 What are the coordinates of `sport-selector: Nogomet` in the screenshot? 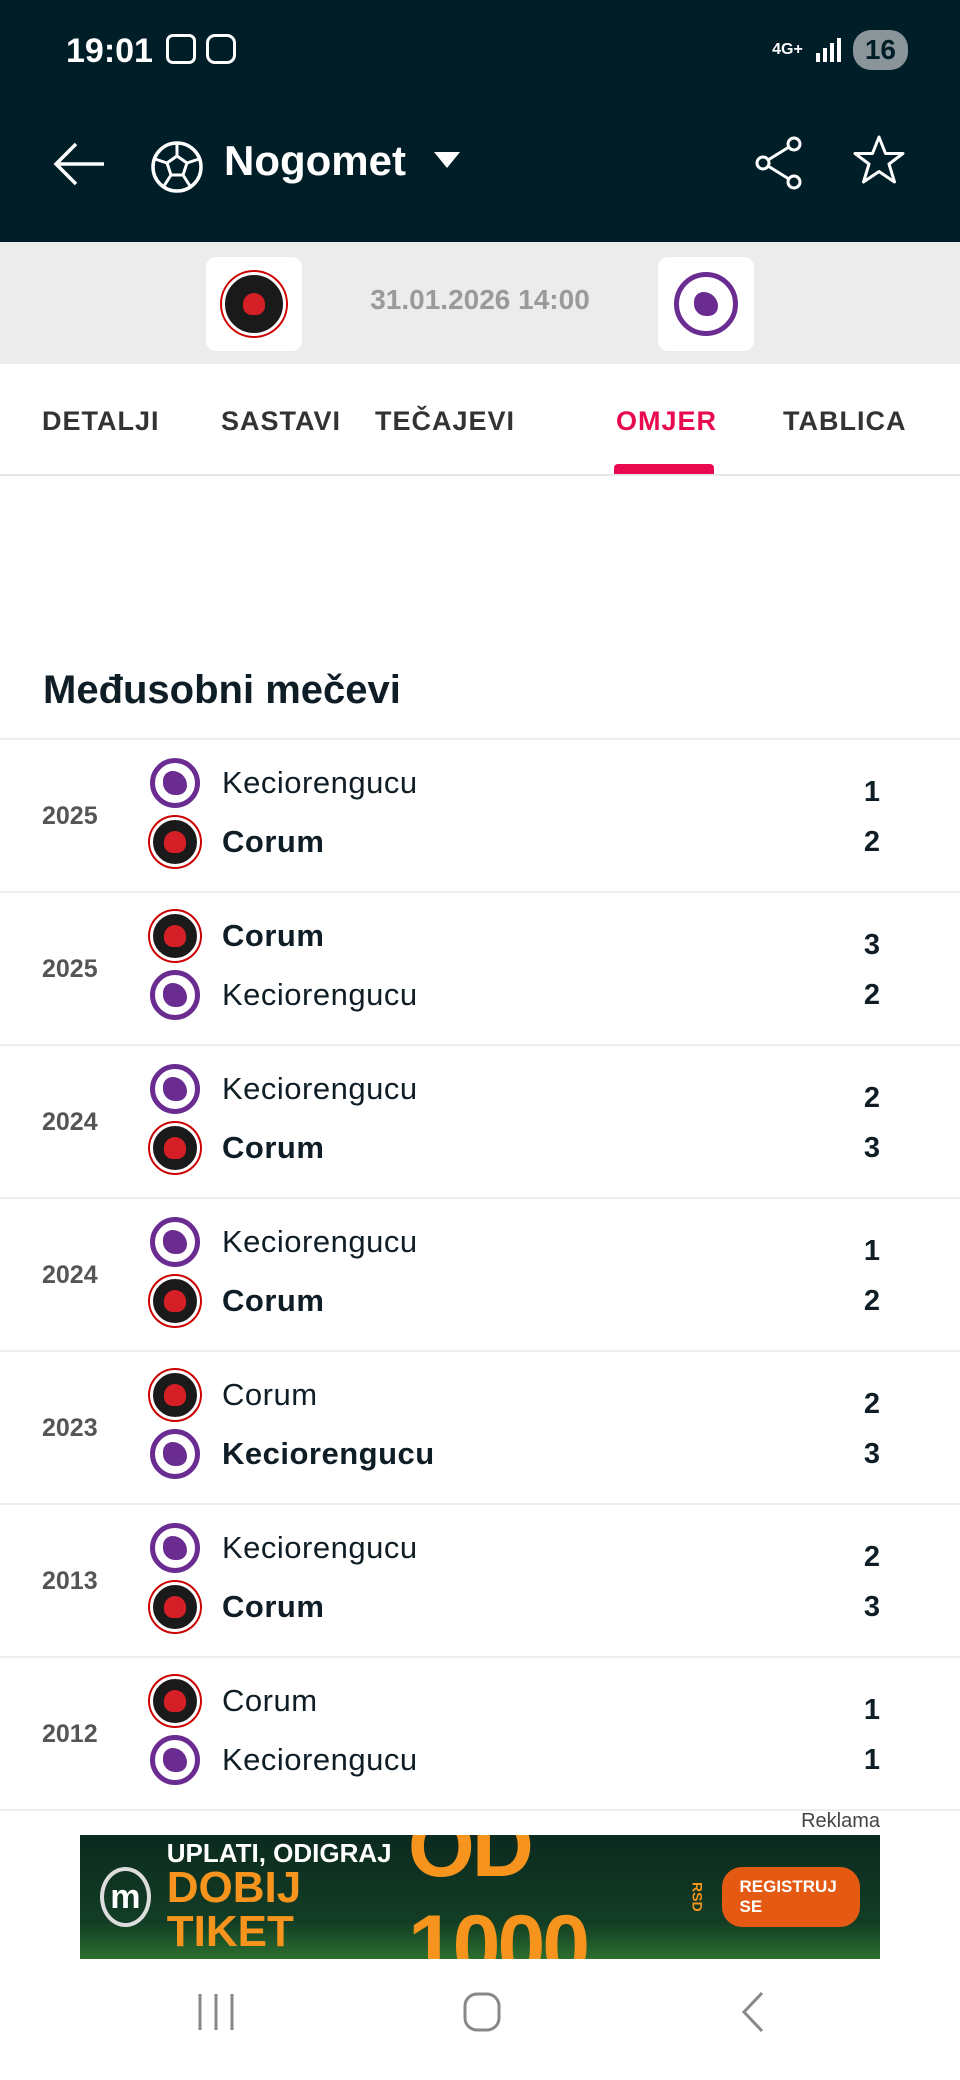 It's located at (315, 160).